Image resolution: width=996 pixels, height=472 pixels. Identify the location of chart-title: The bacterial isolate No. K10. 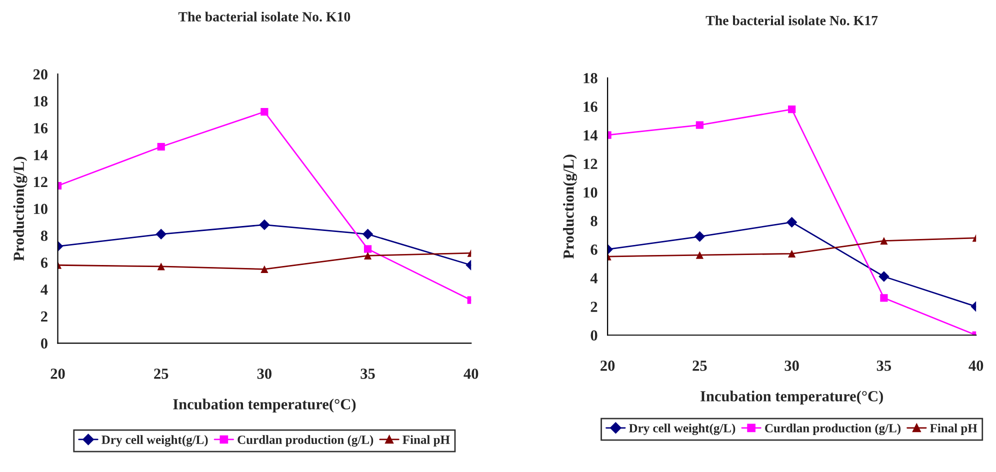
(264, 17).